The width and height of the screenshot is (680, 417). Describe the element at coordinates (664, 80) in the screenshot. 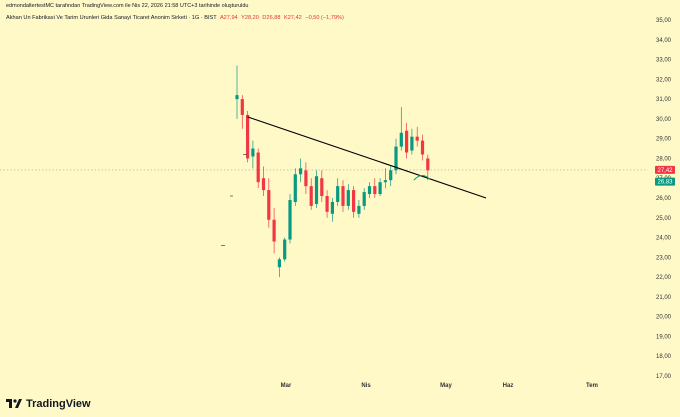

I see `y-tick-label: 32,00` at that location.